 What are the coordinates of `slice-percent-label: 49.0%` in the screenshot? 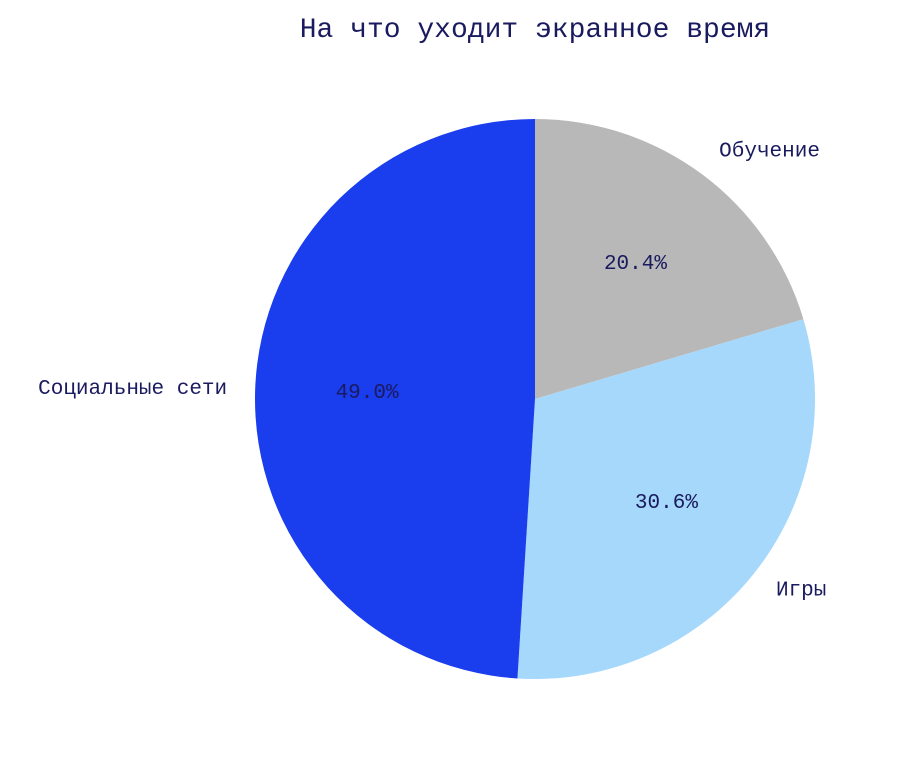 It's located at (367, 393).